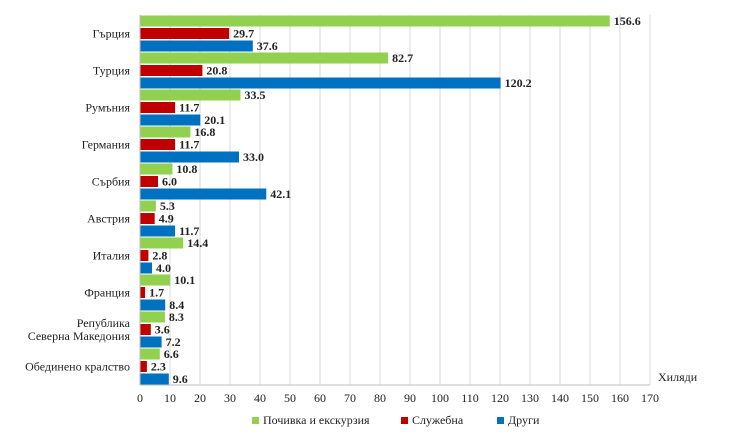 The width and height of the screenshot is (740, 439). Describe the element at coordinates (396, 420) in the screenshot. I see `legend: Почивка и екскурзия Служебна Други` at that location.